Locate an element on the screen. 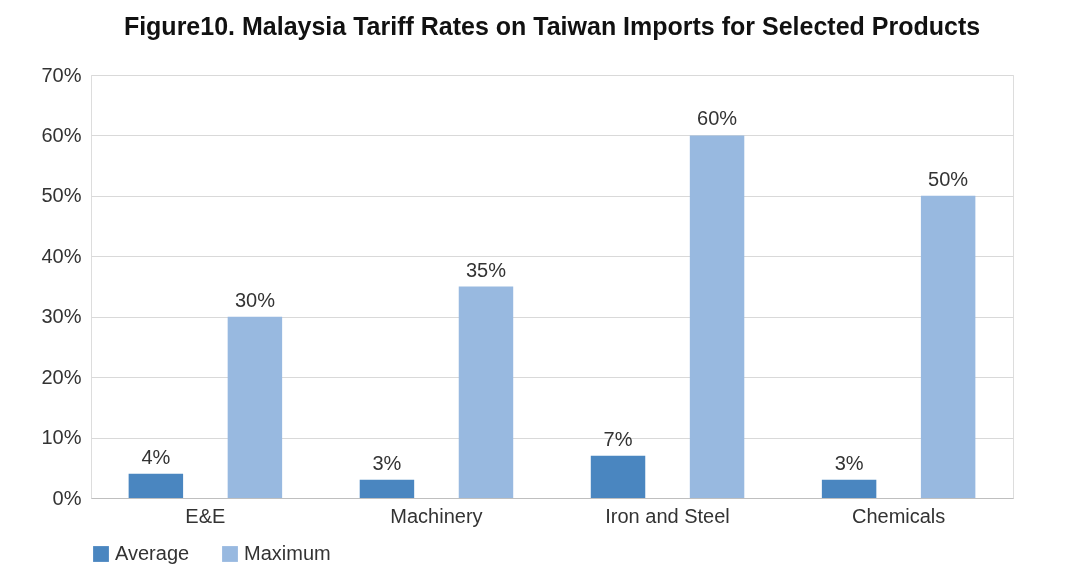 This screenshot has width=1073, height=579. y-tick-label: 30% is located at coordinates (61, 316).